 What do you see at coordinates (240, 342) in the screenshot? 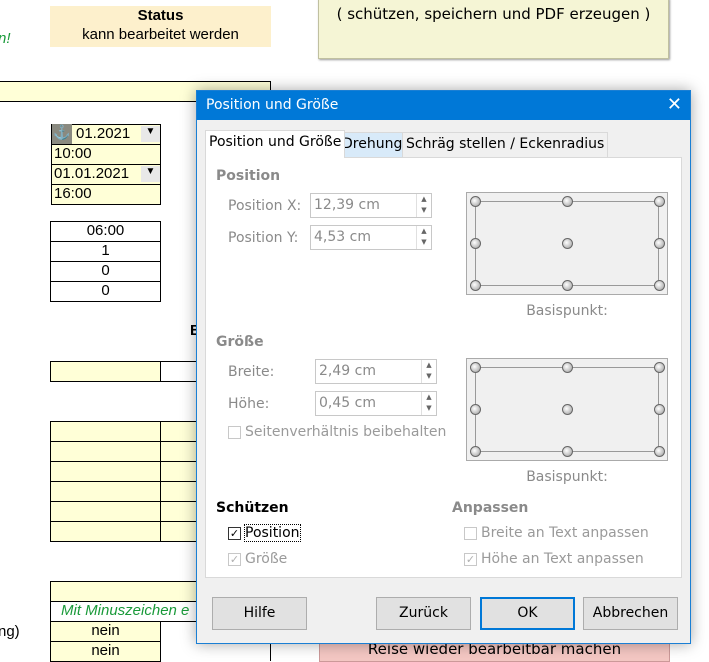
I see `size-heading: Größe` at bounding box center [240, 342].